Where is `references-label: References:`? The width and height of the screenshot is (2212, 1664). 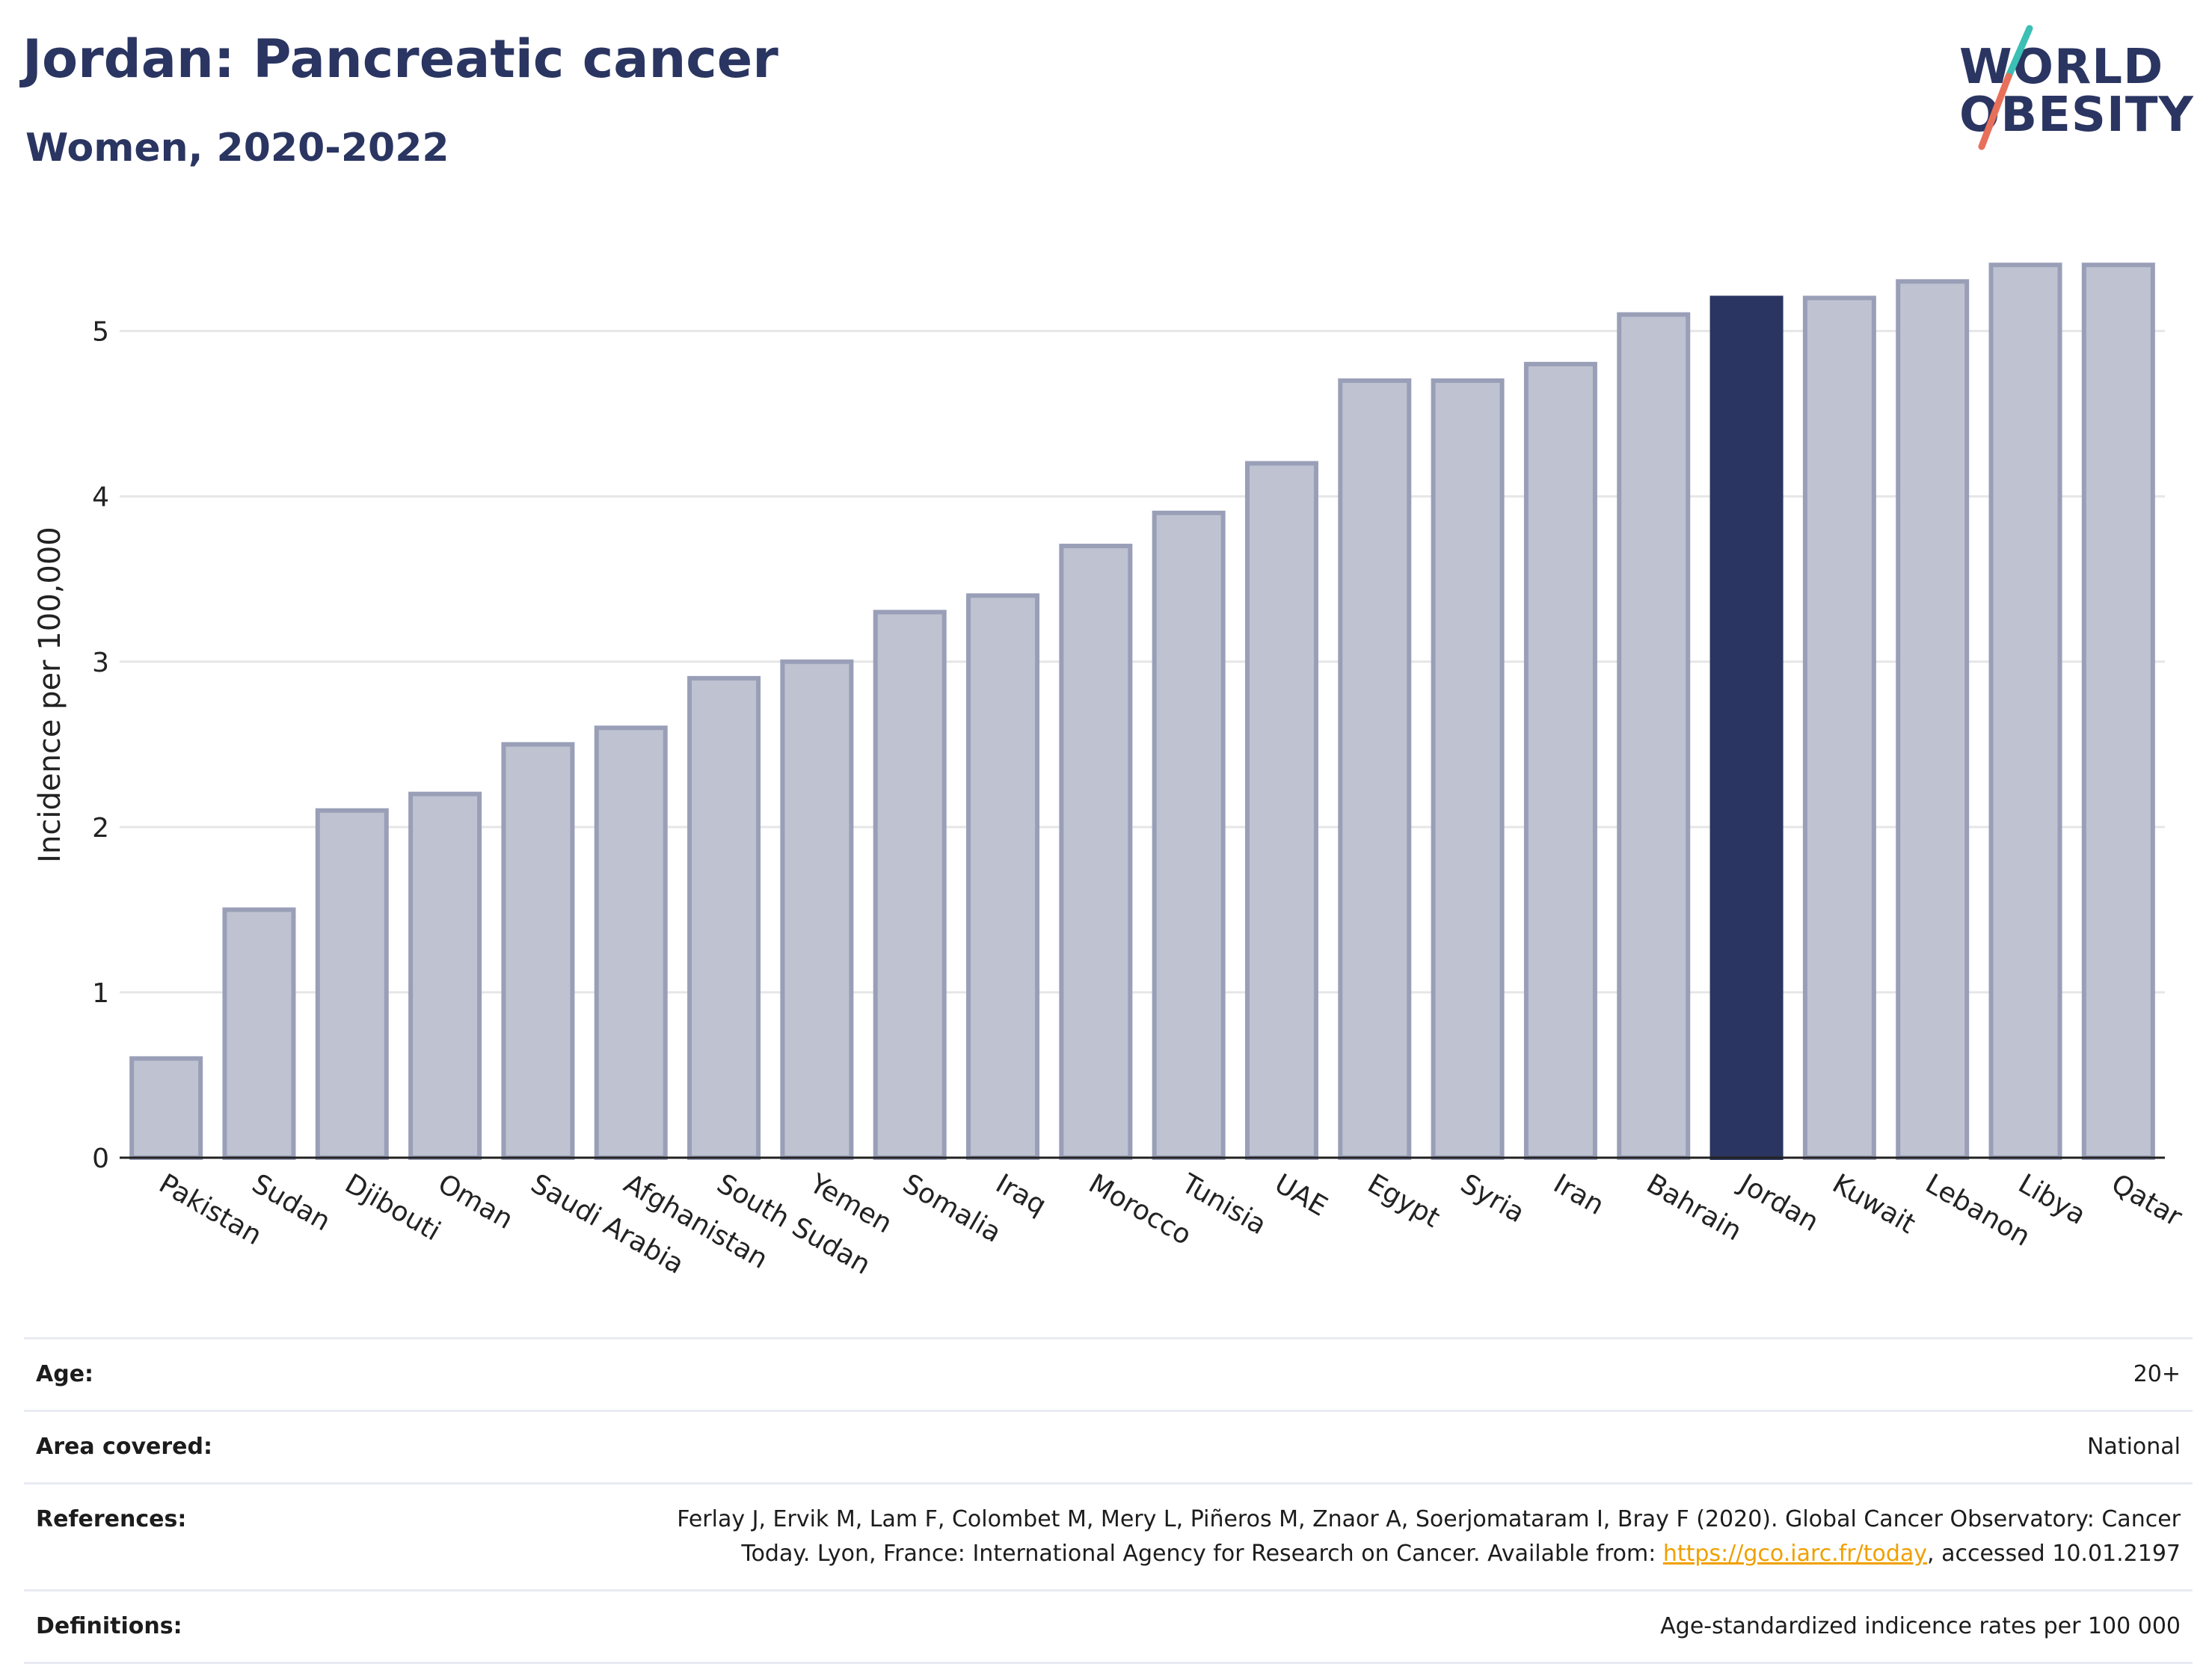 references-label: References: is located at coordinates (111, 1519).